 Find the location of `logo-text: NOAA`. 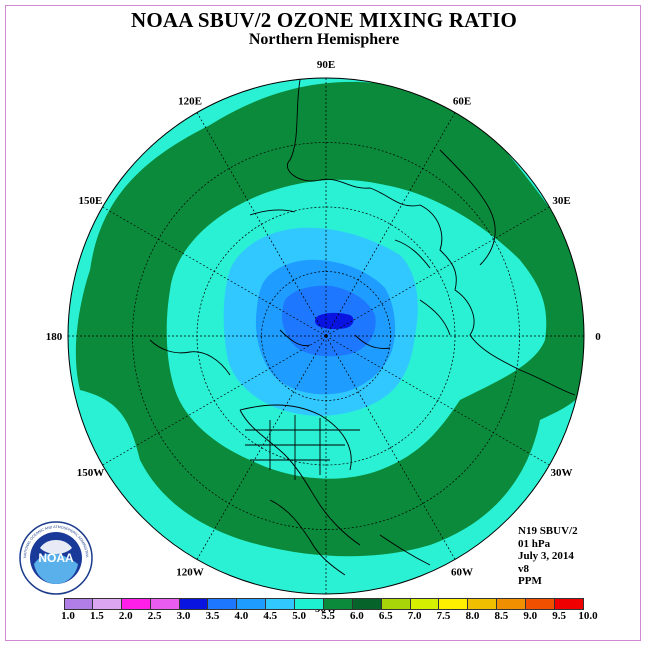

logo-text: NOAA is located at coordinates (56, 558).